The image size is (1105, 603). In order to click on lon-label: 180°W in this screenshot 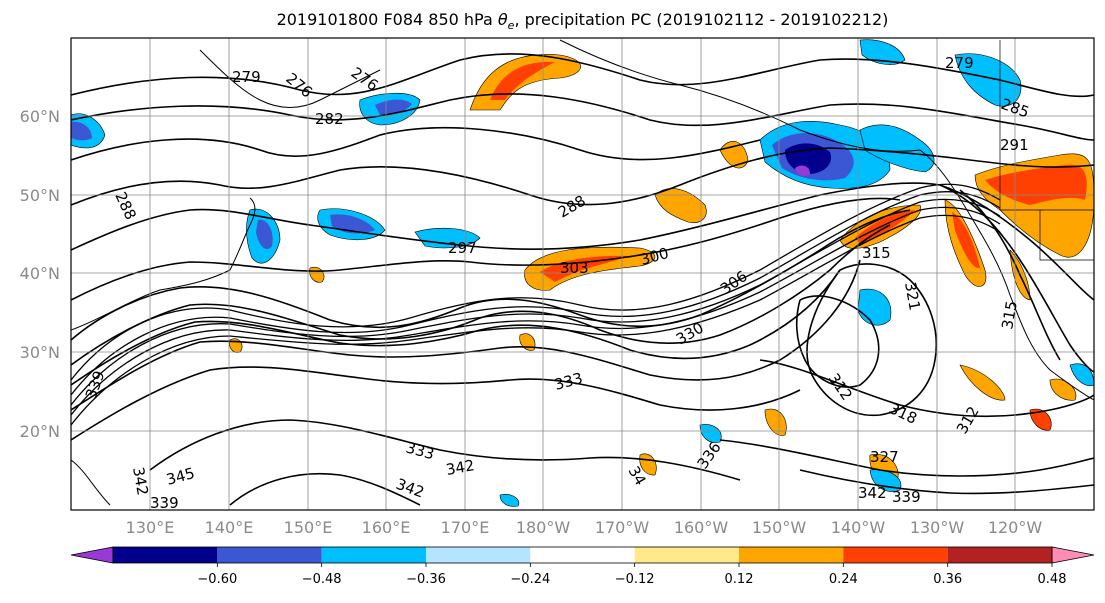, I will do `click(543, 527)`.